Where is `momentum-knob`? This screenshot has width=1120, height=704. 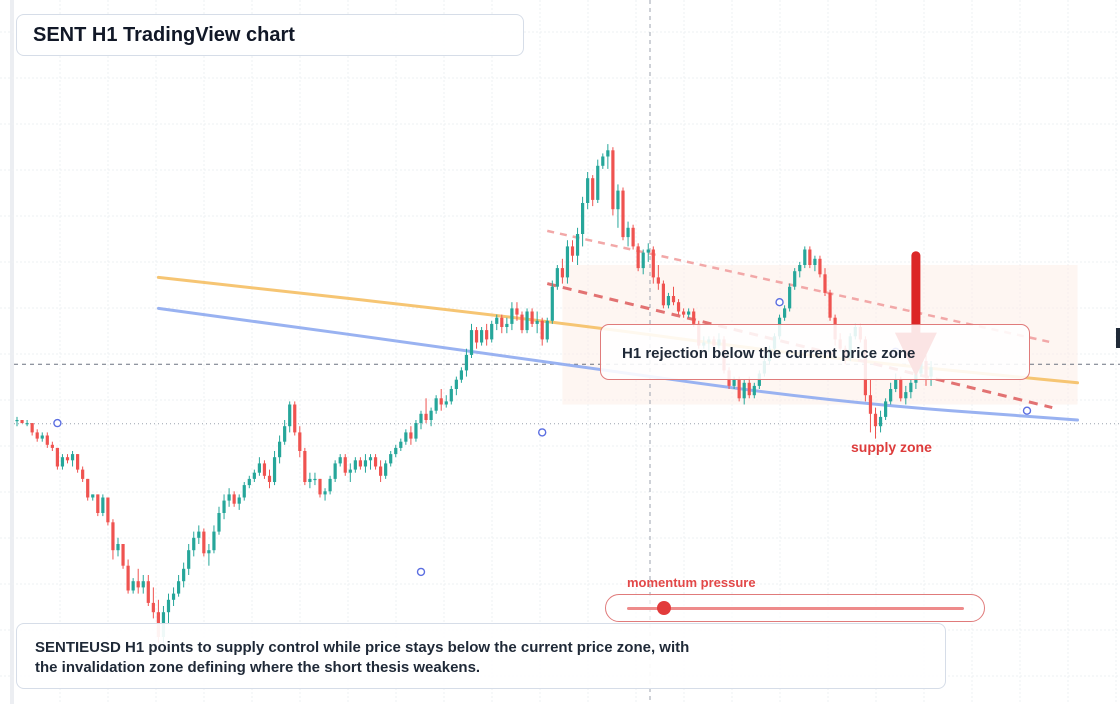
momentum-knob is located at coordinates (663, 608).